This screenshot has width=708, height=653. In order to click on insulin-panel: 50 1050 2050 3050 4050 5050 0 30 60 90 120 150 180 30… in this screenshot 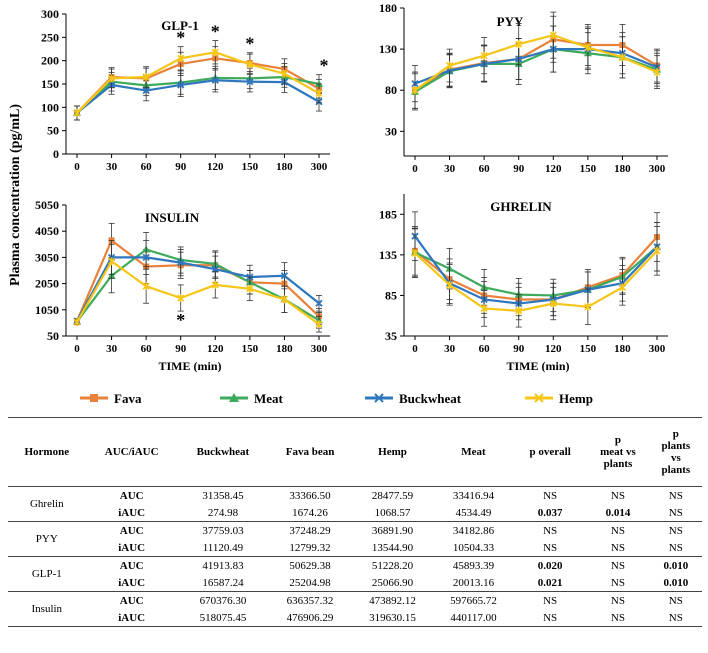, I will do `click(182, 276)`.